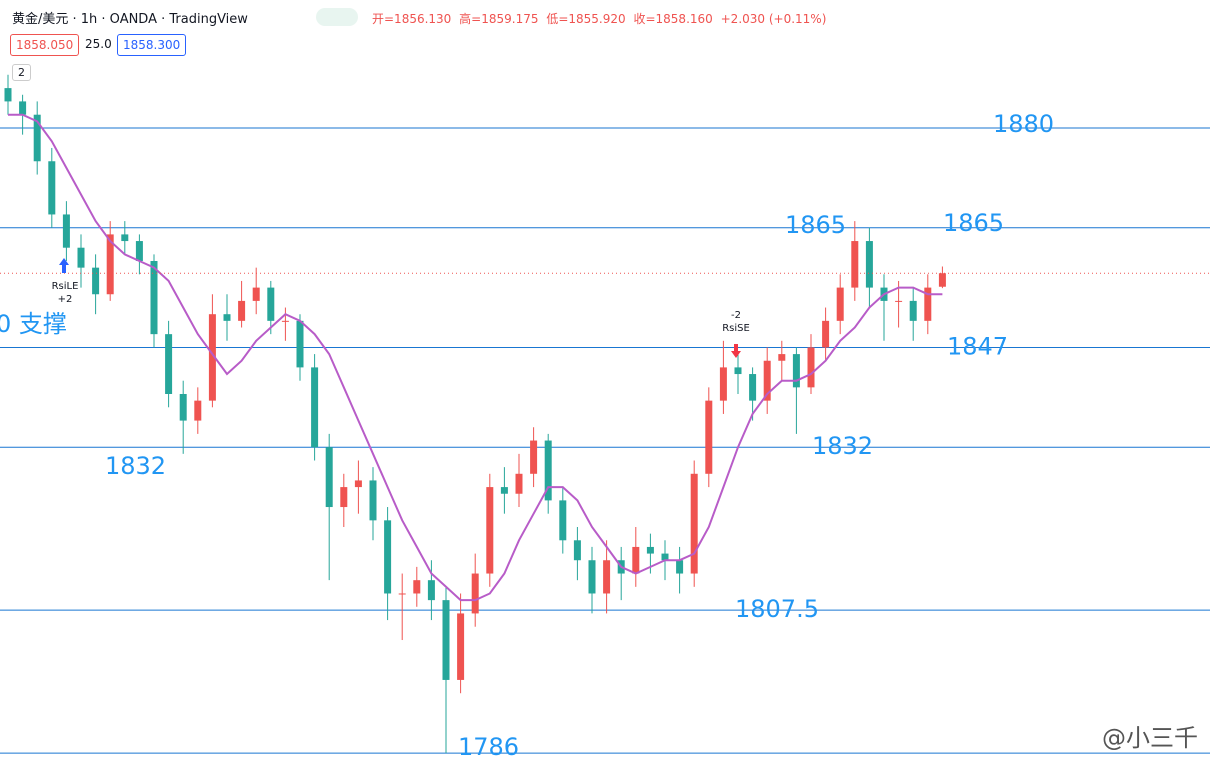 The width and height of the screenshot is (1210, 783). I want to click on level-label: 1807.5, so click(777, 609).